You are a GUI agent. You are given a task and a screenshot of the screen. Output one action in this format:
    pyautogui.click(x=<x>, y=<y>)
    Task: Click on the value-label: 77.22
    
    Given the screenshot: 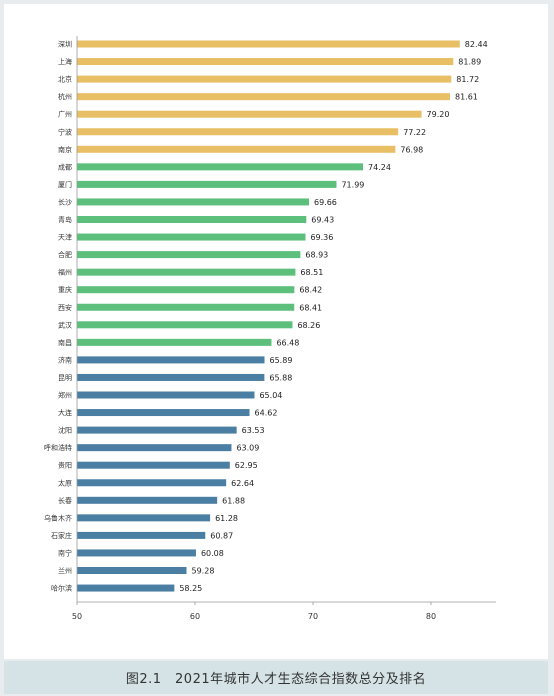 What is the action you would take?
    pyautogui.click(x=414, y=132)
    